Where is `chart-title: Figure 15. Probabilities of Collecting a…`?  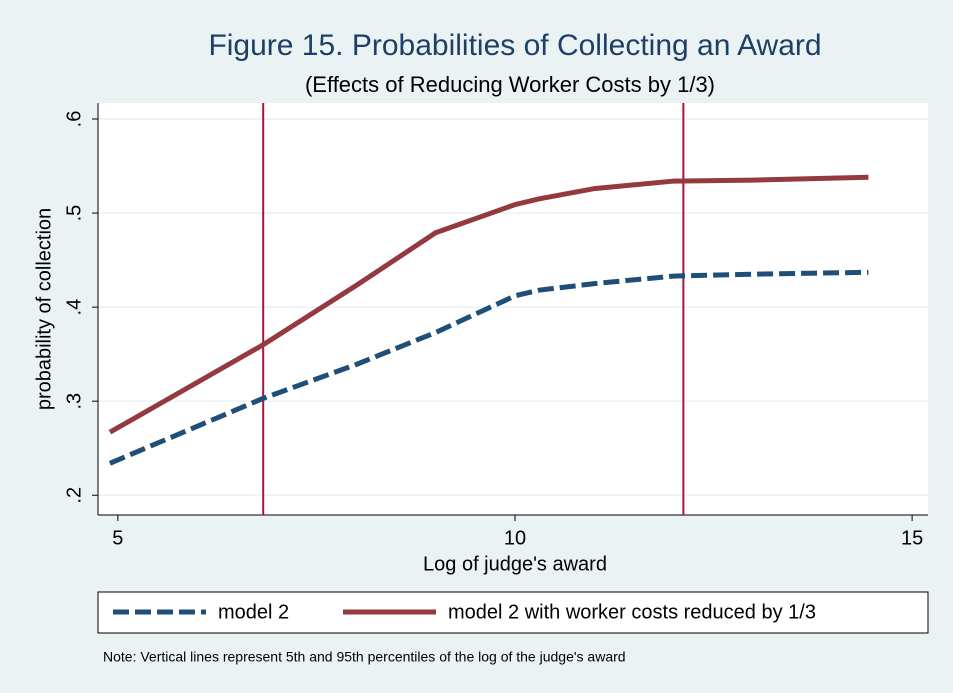 chart-title: Figure 15. Probabilities of Collecting a… is located at coordinates (514, 45).